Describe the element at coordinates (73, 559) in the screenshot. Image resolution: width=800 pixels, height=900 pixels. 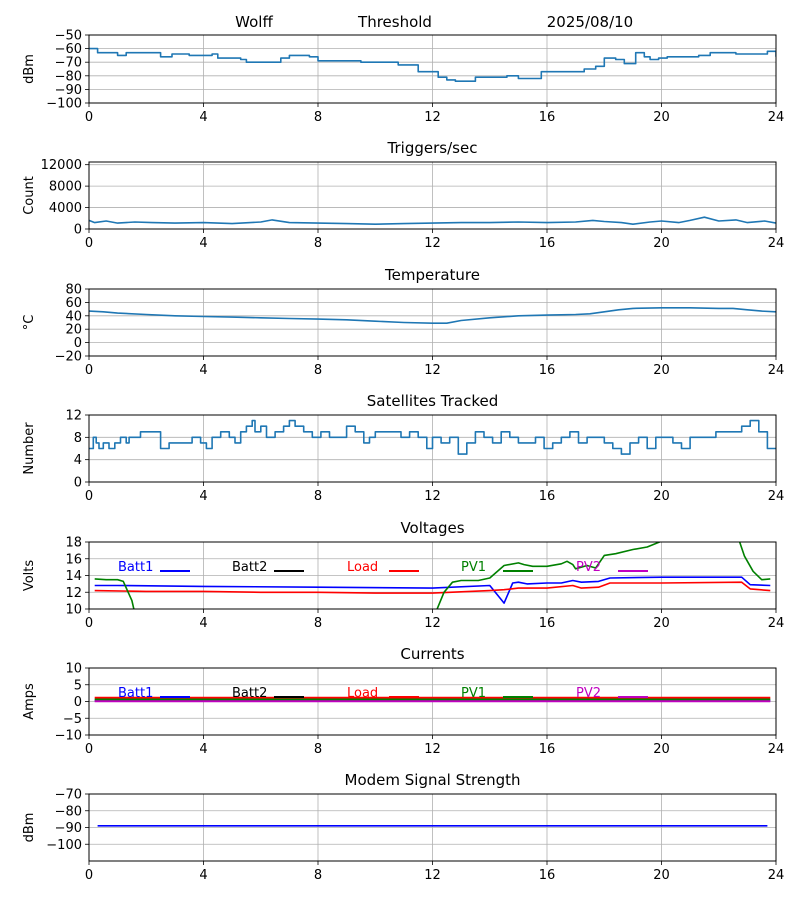
I see `y-tick-label: 16` at that location.